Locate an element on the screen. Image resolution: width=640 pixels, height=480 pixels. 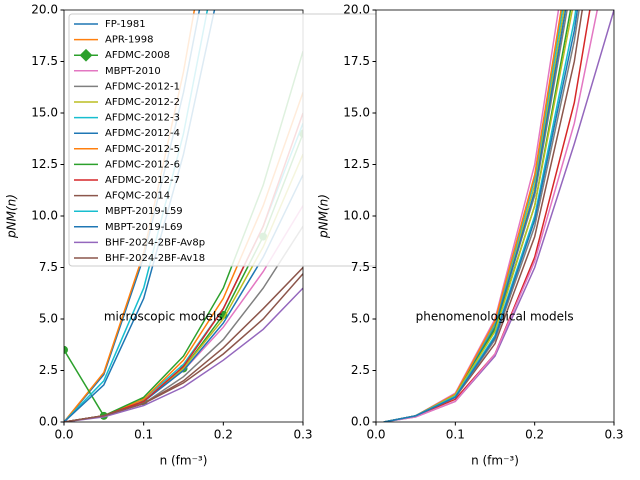
annotation: microscopic models is located at coordinates (163, 316).